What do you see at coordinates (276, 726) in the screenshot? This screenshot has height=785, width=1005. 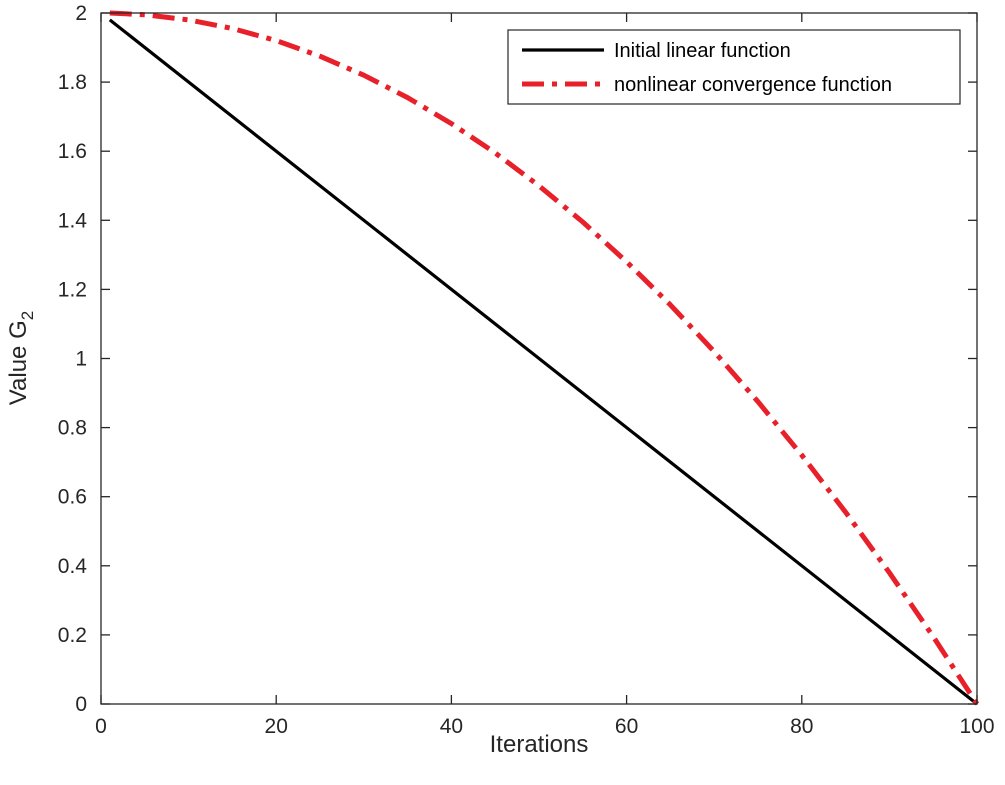 I see `x-tick-label: 20` at bounding box center [276, 726].